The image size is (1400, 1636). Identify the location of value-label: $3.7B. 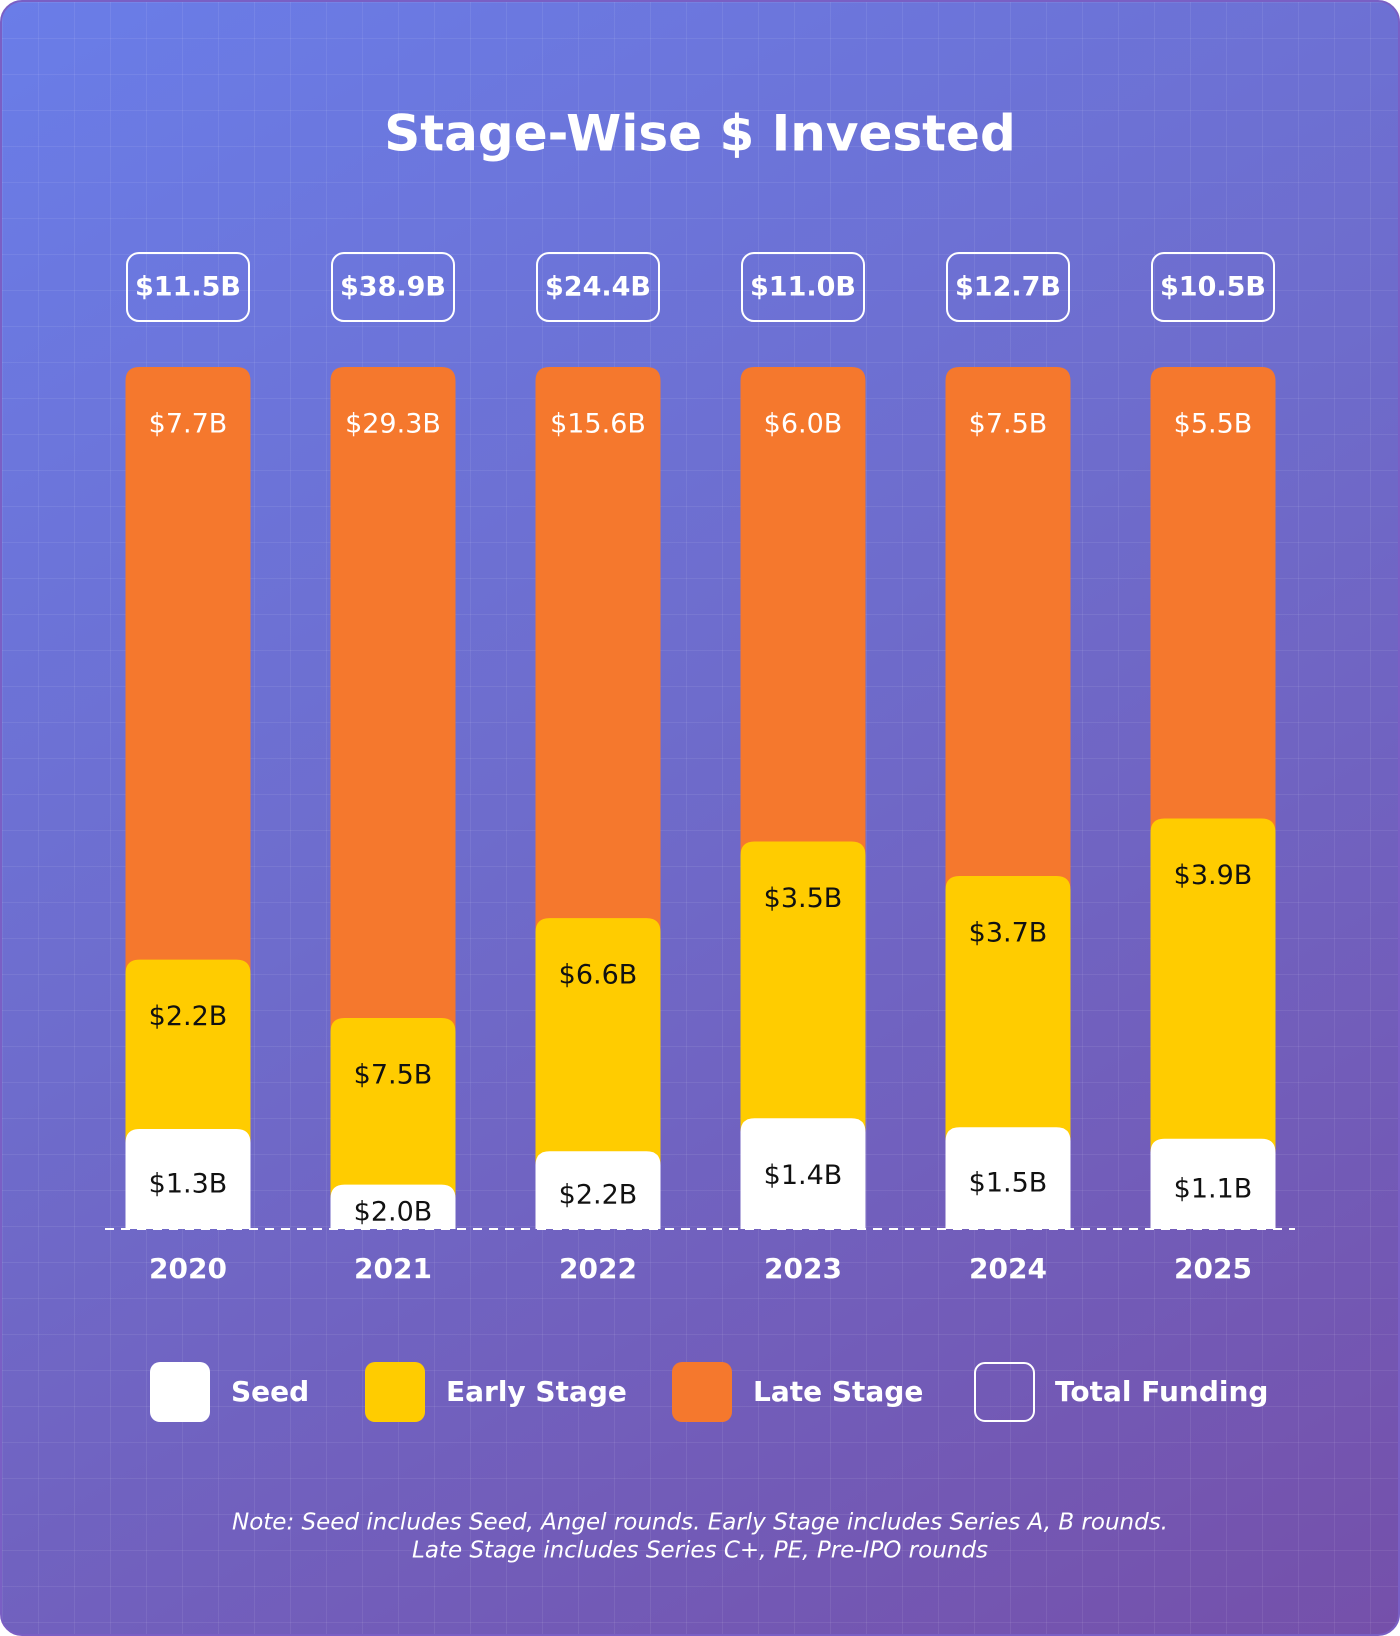
(1008, 933).